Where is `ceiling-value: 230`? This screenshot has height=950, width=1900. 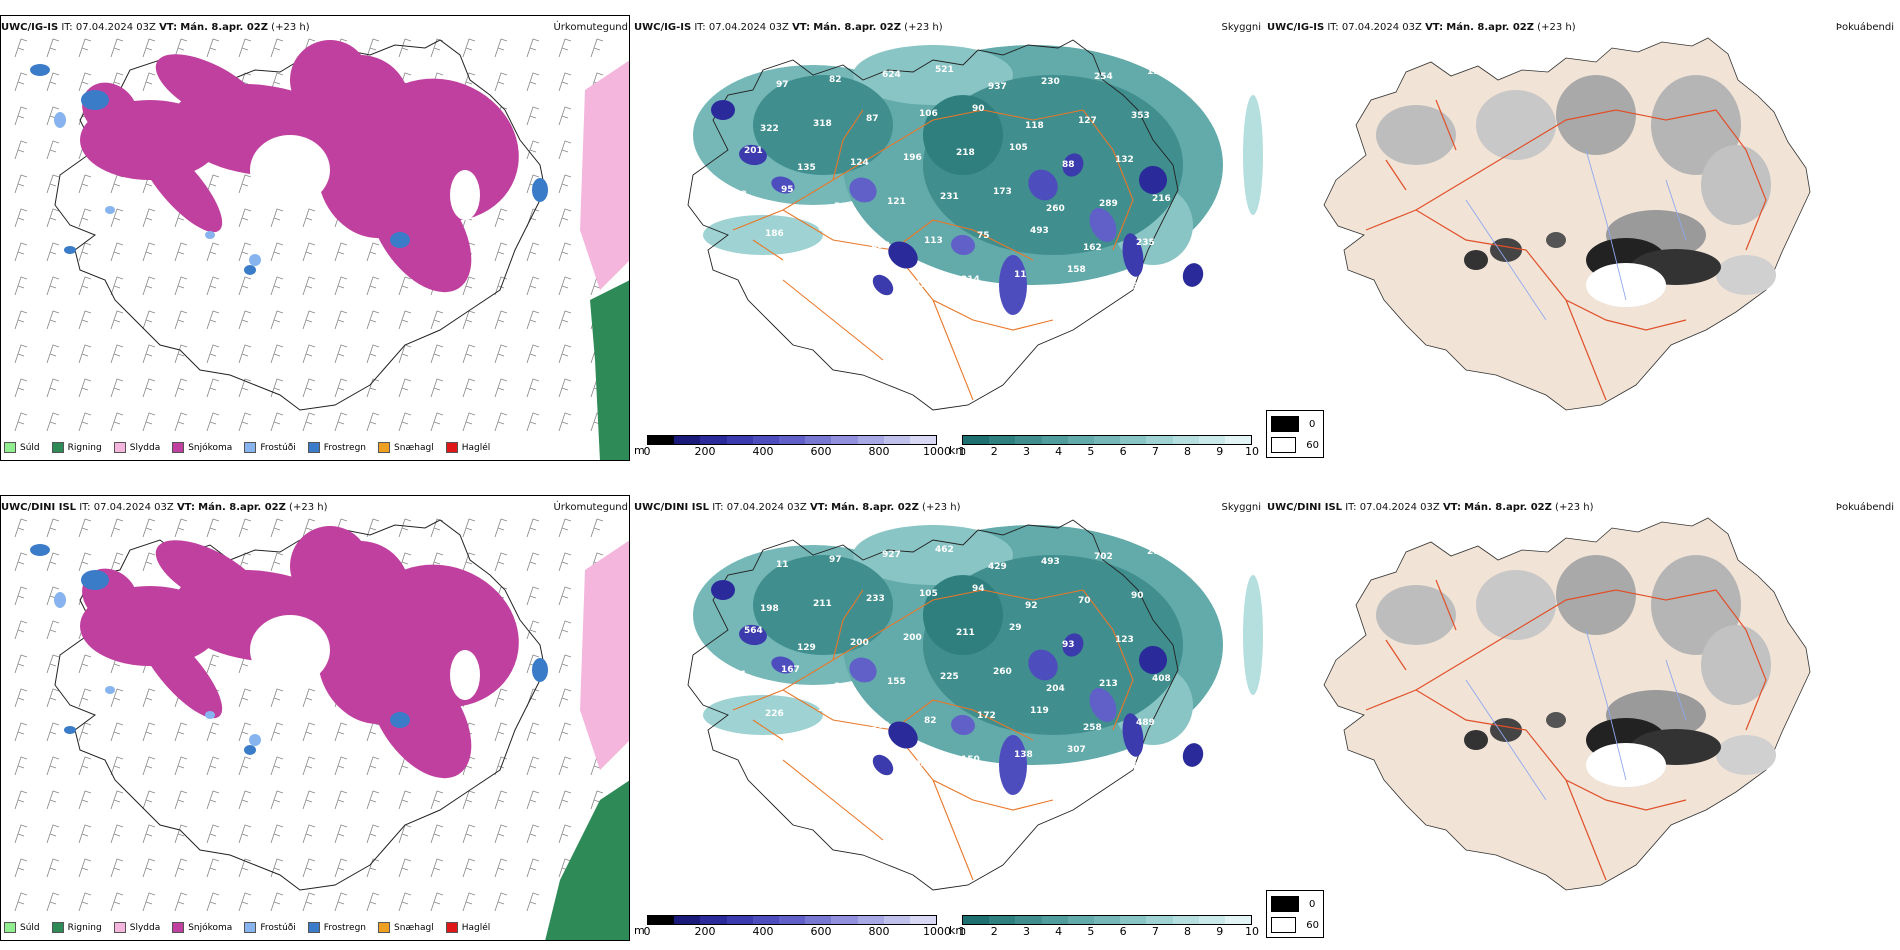 ceiling-value: 230 is located at coordinates (1050, 82).